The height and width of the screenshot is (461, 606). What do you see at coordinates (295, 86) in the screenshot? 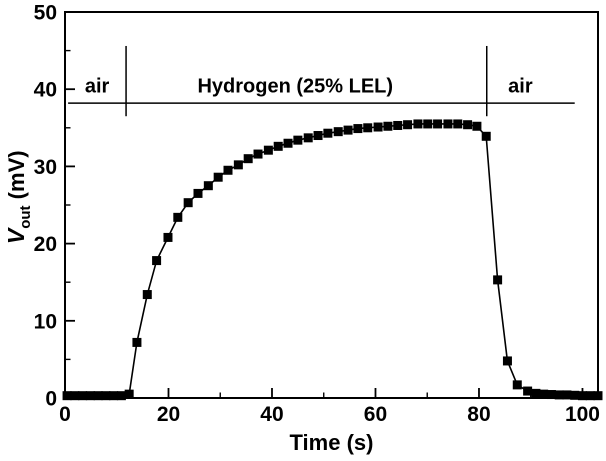
I see `region-label: Hydrogen (25% LEL)` at bounding box center [295, 86].